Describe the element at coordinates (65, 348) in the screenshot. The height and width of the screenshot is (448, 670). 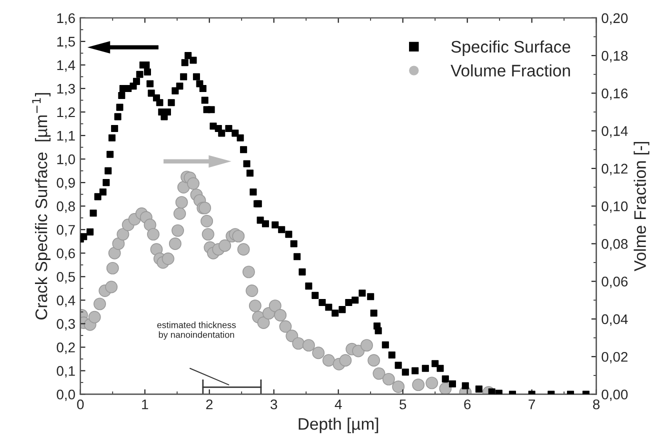
I see `y-tick-label: 0,2` at that location.